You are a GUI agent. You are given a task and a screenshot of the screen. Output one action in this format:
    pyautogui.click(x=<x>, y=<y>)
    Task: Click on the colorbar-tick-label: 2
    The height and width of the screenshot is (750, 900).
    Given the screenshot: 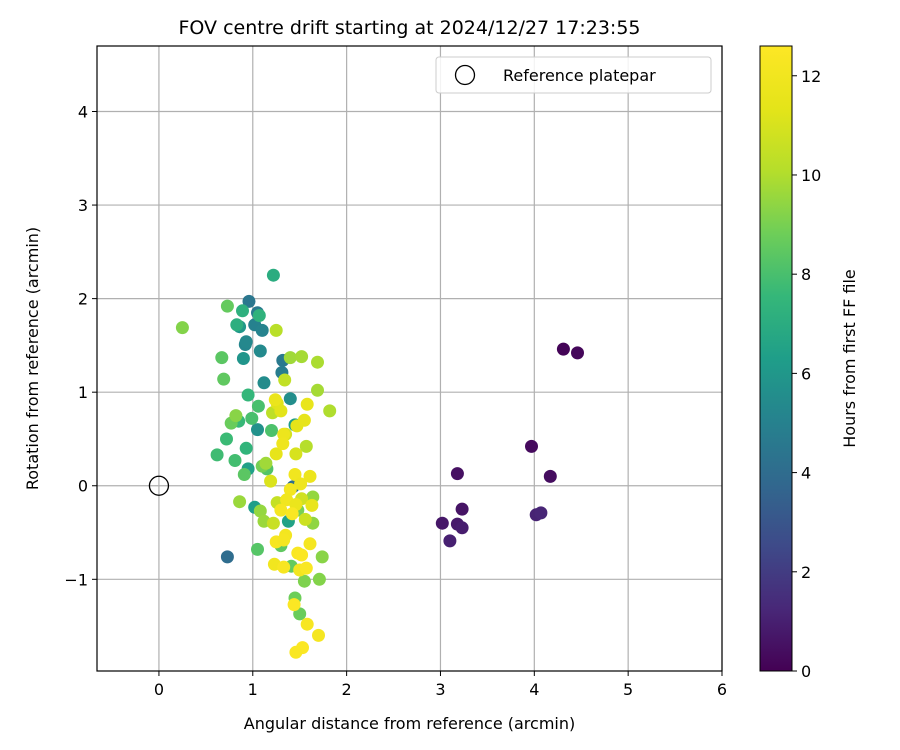 What is the action you would take?
    pyautogui.click(x=806, y=572)
    